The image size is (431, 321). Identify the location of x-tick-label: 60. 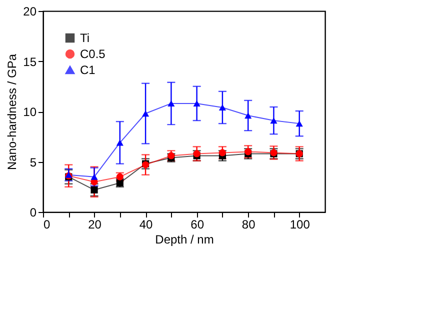
(197, 225).